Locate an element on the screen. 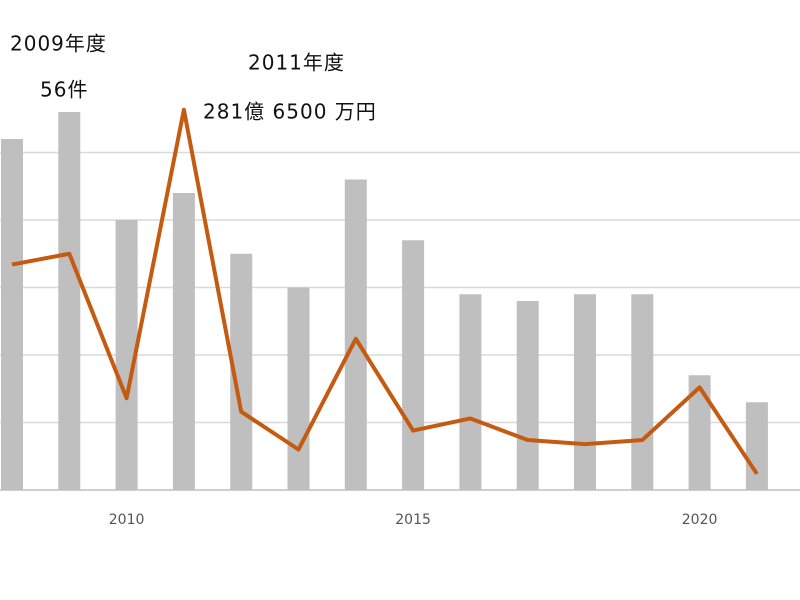 The width and height of the screenshot is (800, 600). x-tick-label: 2010 is located at coordinates (127, 520).